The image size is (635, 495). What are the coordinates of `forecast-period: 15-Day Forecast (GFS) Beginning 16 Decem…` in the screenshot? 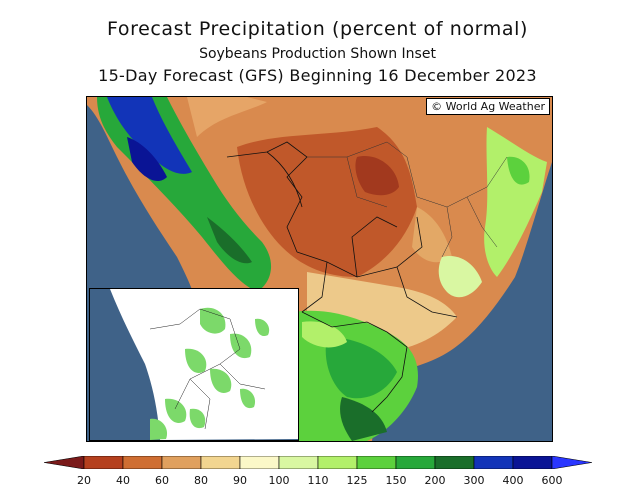 It's located at (317, 75).